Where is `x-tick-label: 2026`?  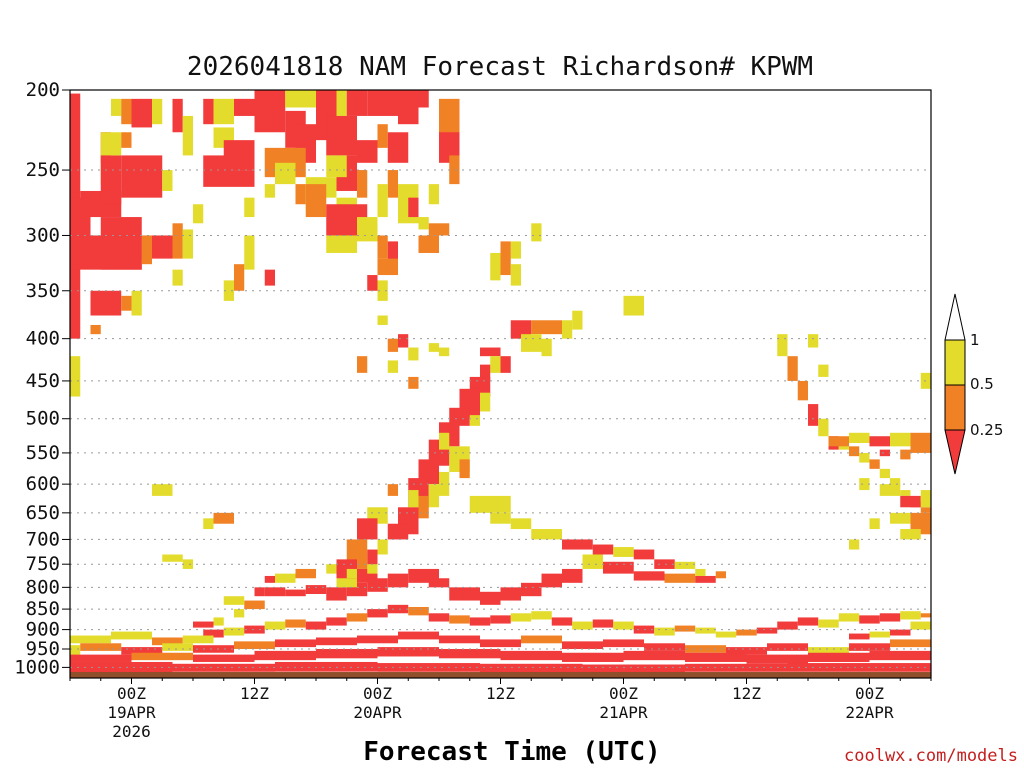
x-tick-label: 2026 is located at coordinates (131, 731).